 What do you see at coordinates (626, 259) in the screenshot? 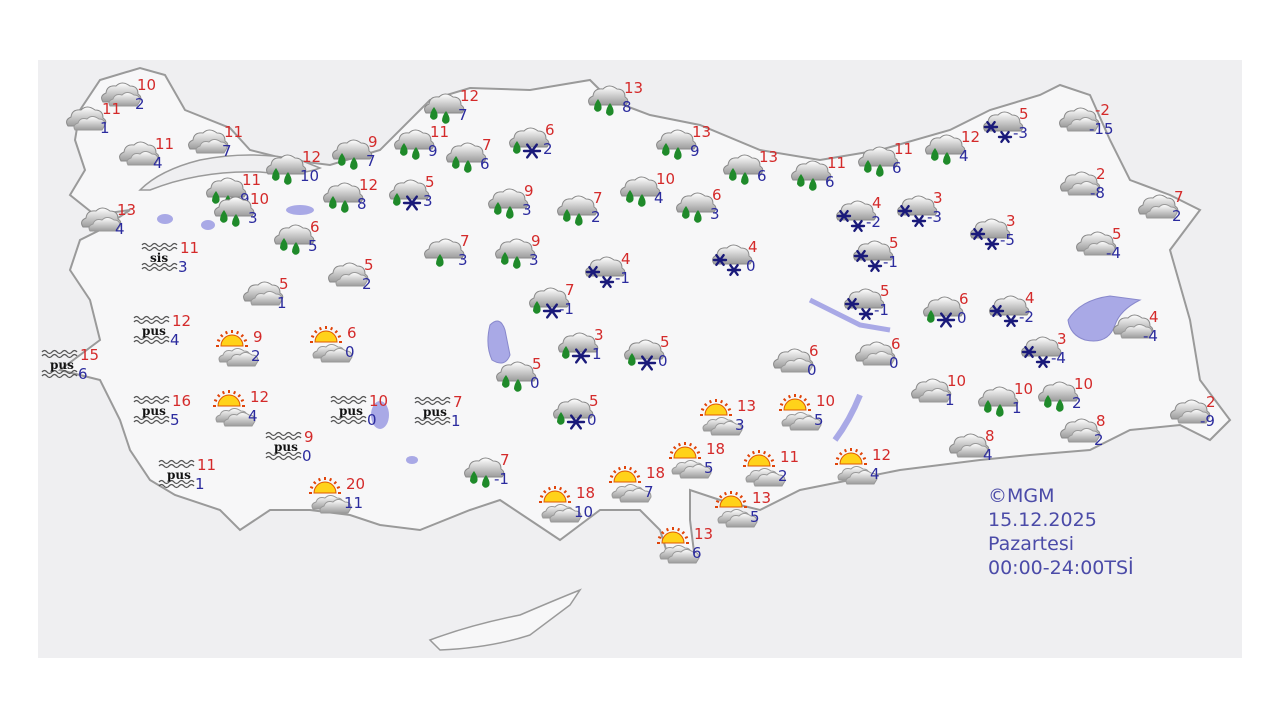
I see `max-temperature: 4` at bounding box center [626, 259].